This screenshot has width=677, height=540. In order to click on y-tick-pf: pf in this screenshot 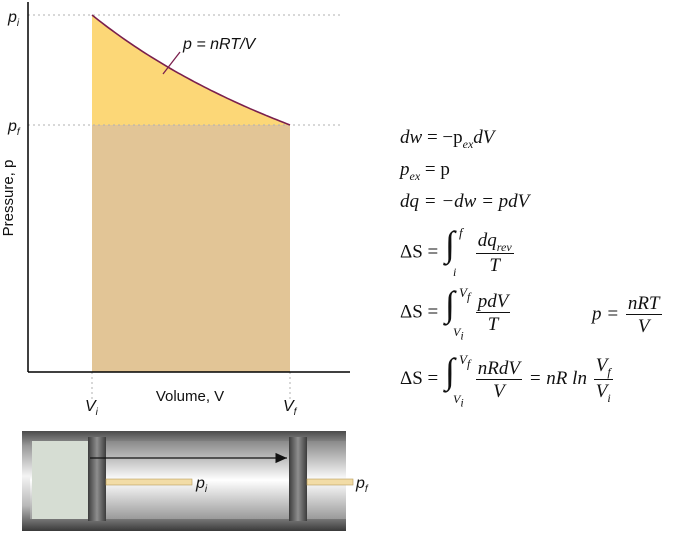, I will do `click(14, 128)`.